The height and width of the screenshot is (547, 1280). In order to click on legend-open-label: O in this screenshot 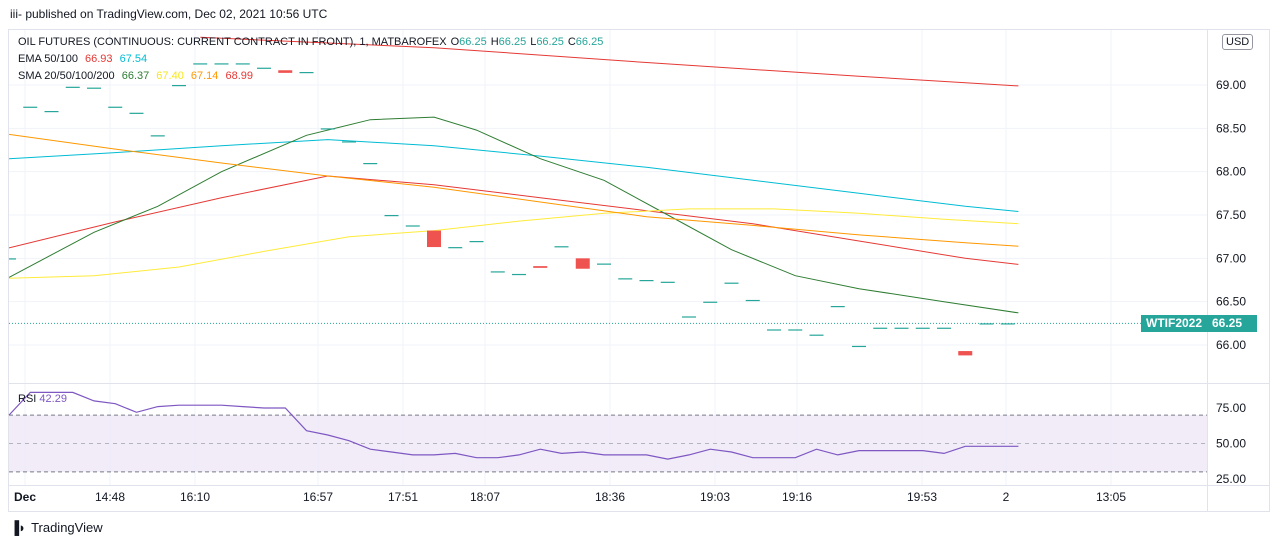, I will do `click(455, 42)`.